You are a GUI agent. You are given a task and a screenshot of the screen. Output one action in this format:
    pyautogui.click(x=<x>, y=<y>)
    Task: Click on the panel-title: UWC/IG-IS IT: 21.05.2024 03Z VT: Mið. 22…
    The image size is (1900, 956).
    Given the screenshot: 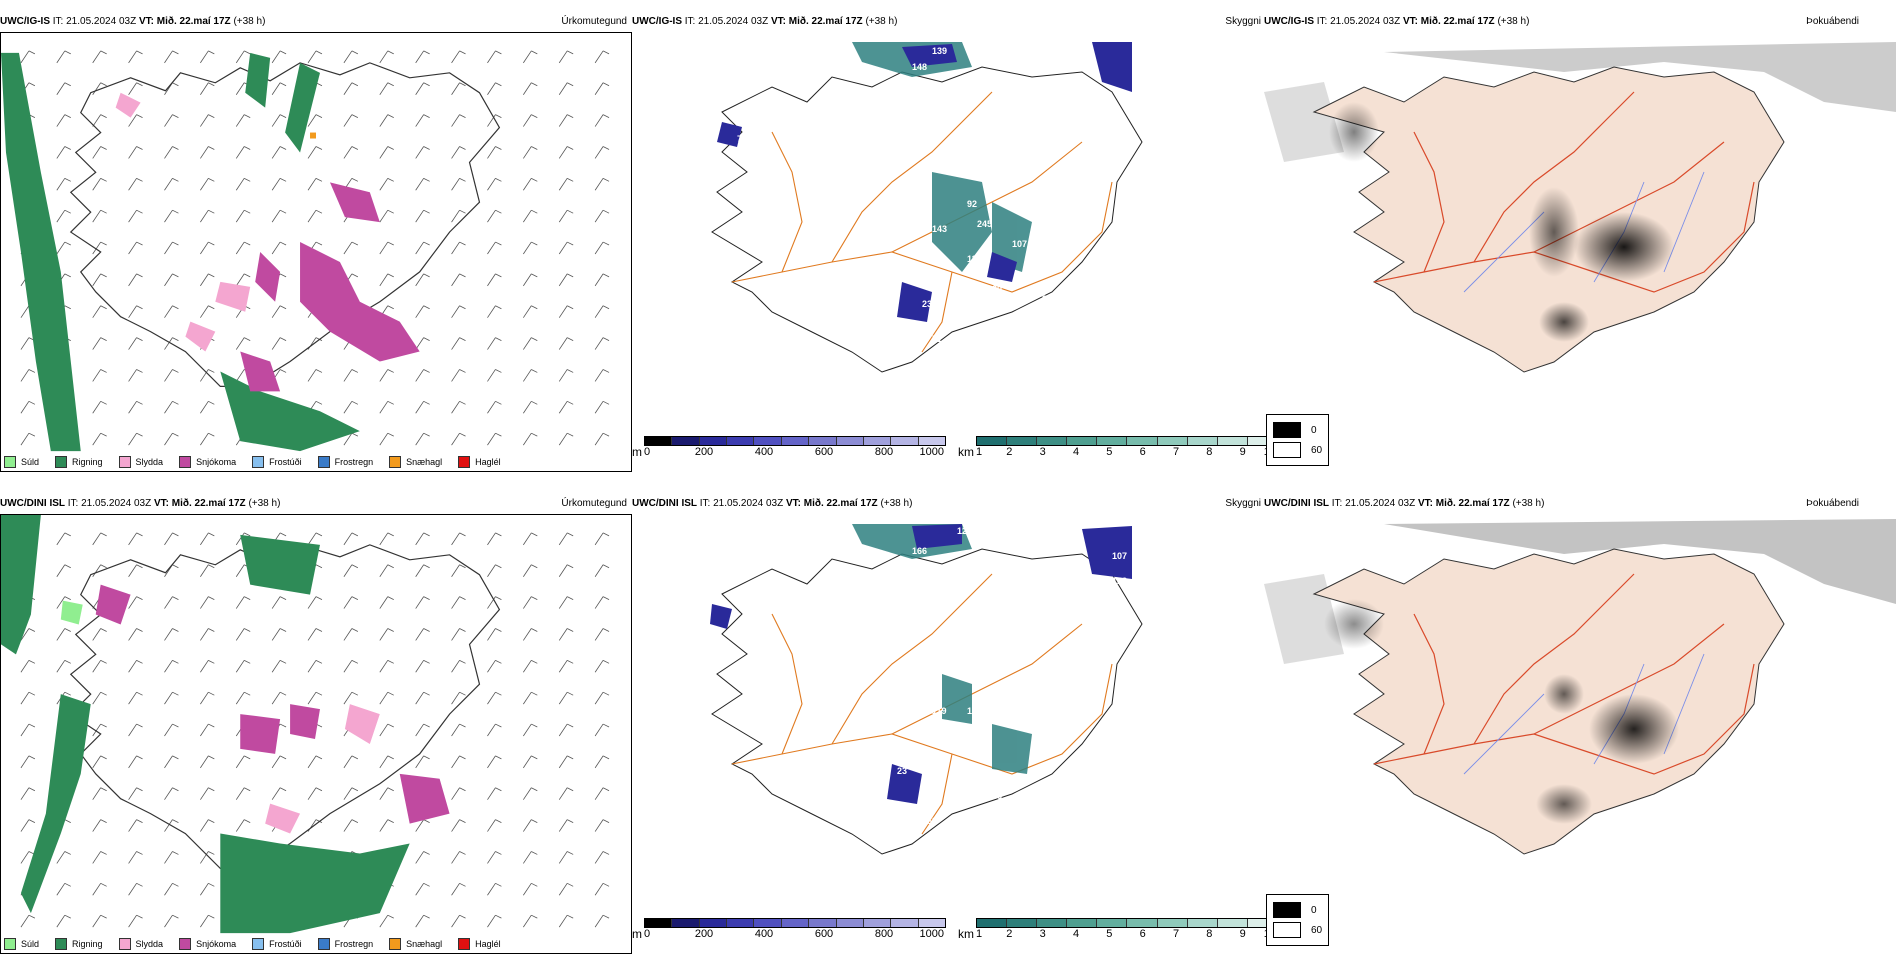 What is the action you would take?
    pyautogui.click(x=1397, y=21)
    